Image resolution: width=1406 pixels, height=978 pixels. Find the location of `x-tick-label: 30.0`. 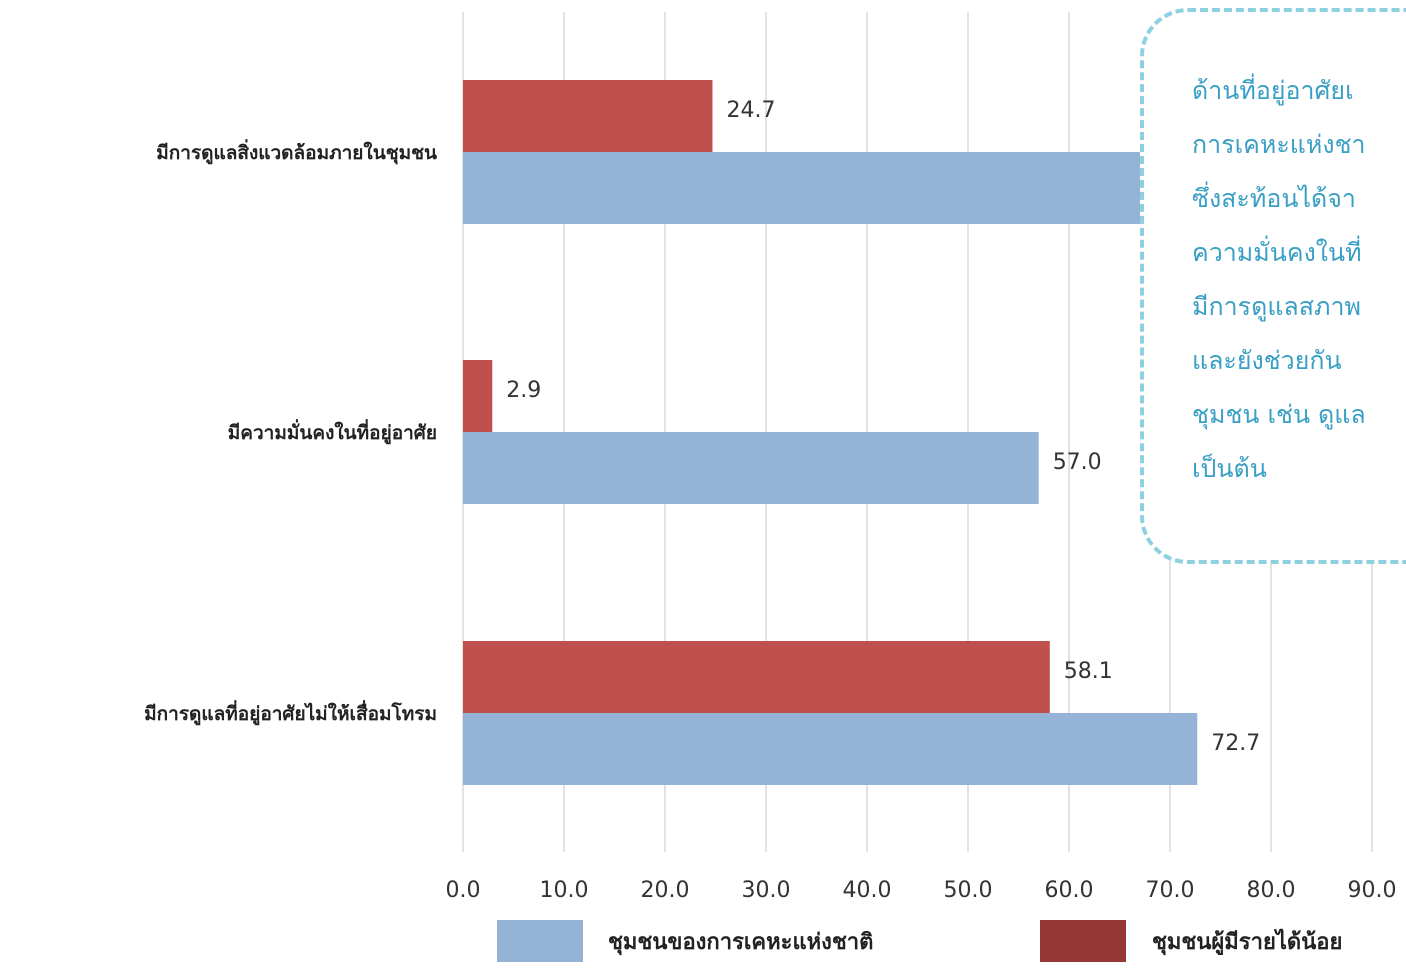

x-tick-label: 30.0 is located at coordinates (766, 890).